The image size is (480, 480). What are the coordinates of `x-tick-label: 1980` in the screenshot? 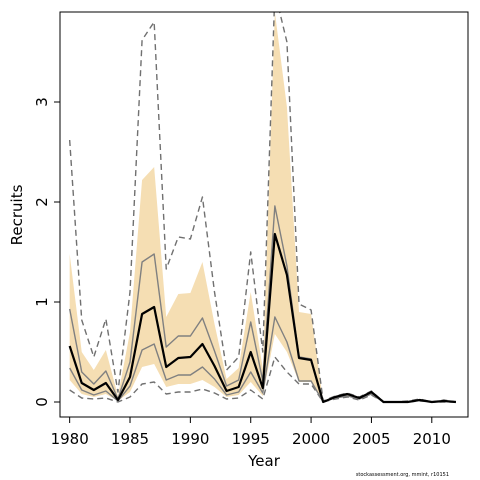 It's located at (70, 439).